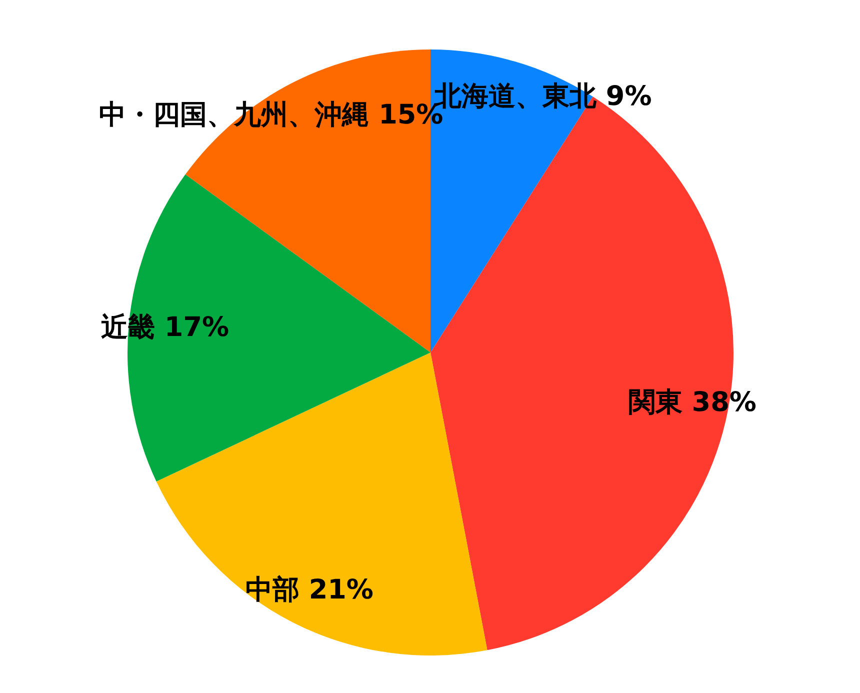  What do you see at coordinates (165, 327) in the screenshot?
I see `slice-label: 近畿 17%` at bounding box center [165, 327].